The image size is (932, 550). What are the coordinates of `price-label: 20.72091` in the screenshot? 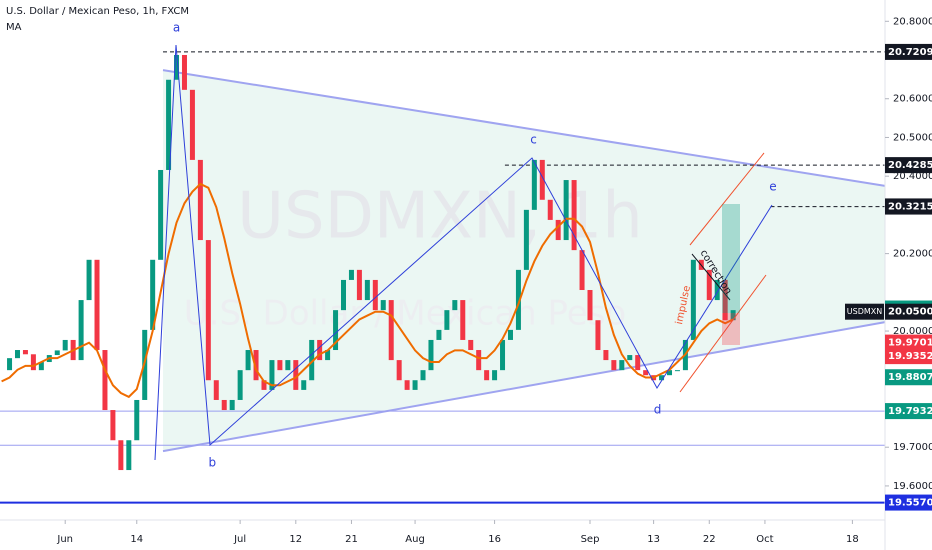 It's located at (910, 52).